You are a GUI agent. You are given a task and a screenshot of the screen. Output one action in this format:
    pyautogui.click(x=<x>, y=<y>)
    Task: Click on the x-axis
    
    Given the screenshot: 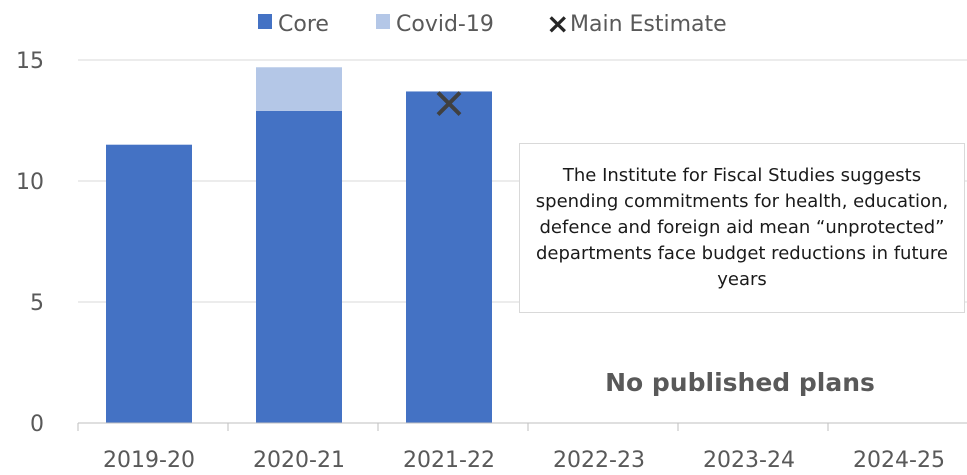 What is the action you would take?
    pyautogui.click(x=522, y=426)
    